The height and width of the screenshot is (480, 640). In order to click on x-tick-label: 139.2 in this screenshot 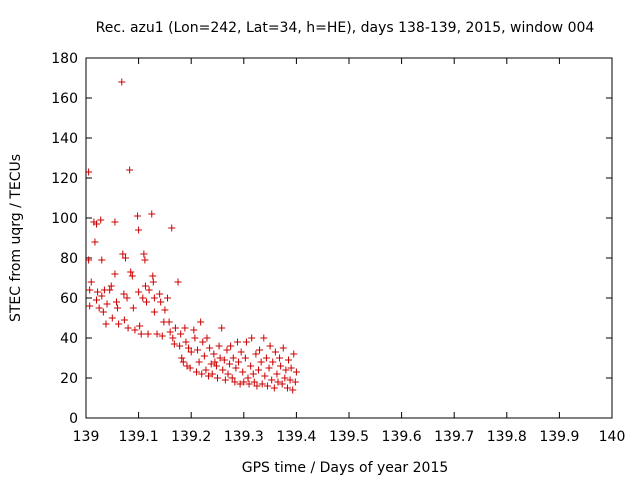, I will do `click(191, 437)`.